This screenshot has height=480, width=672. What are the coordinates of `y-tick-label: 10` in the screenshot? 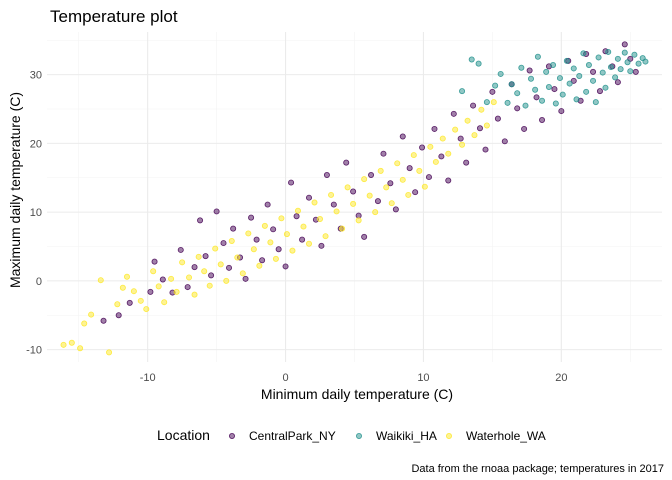 It's located at (36, 213).